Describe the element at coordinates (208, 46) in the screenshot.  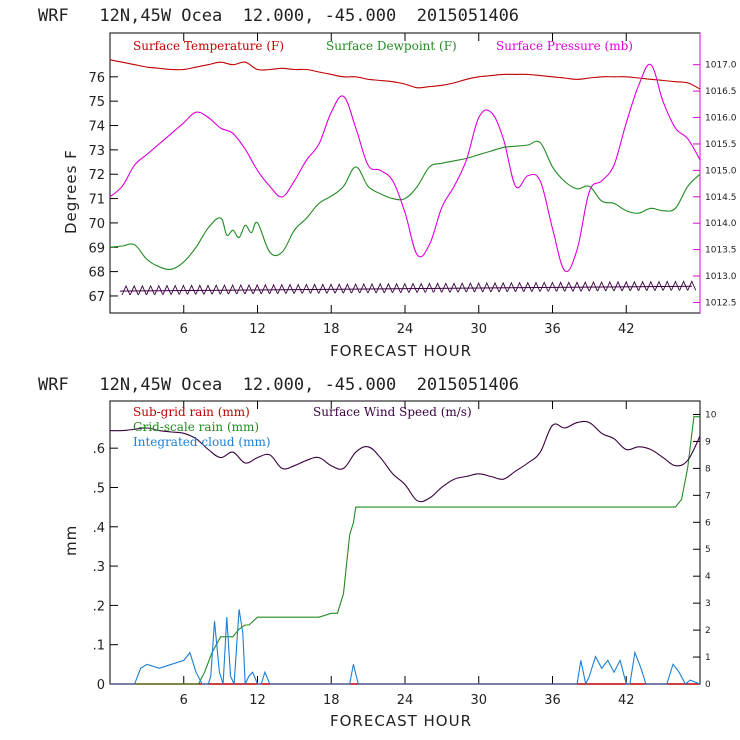
I see `legend-surface-temperature: Surface Temperature (F)` at that location.